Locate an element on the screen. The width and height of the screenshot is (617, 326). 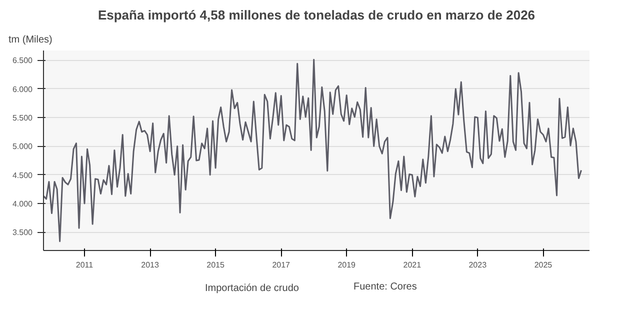
x-tick-label: 2023 is located at coordinates (478, 265).